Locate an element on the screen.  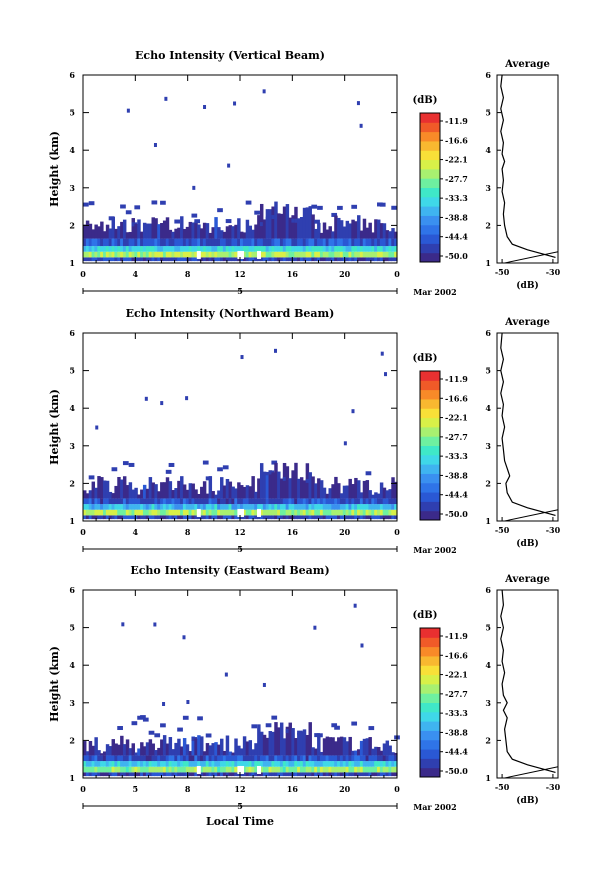
colorbar-tick-label: -16.6 is located at coordinates (456, 655).